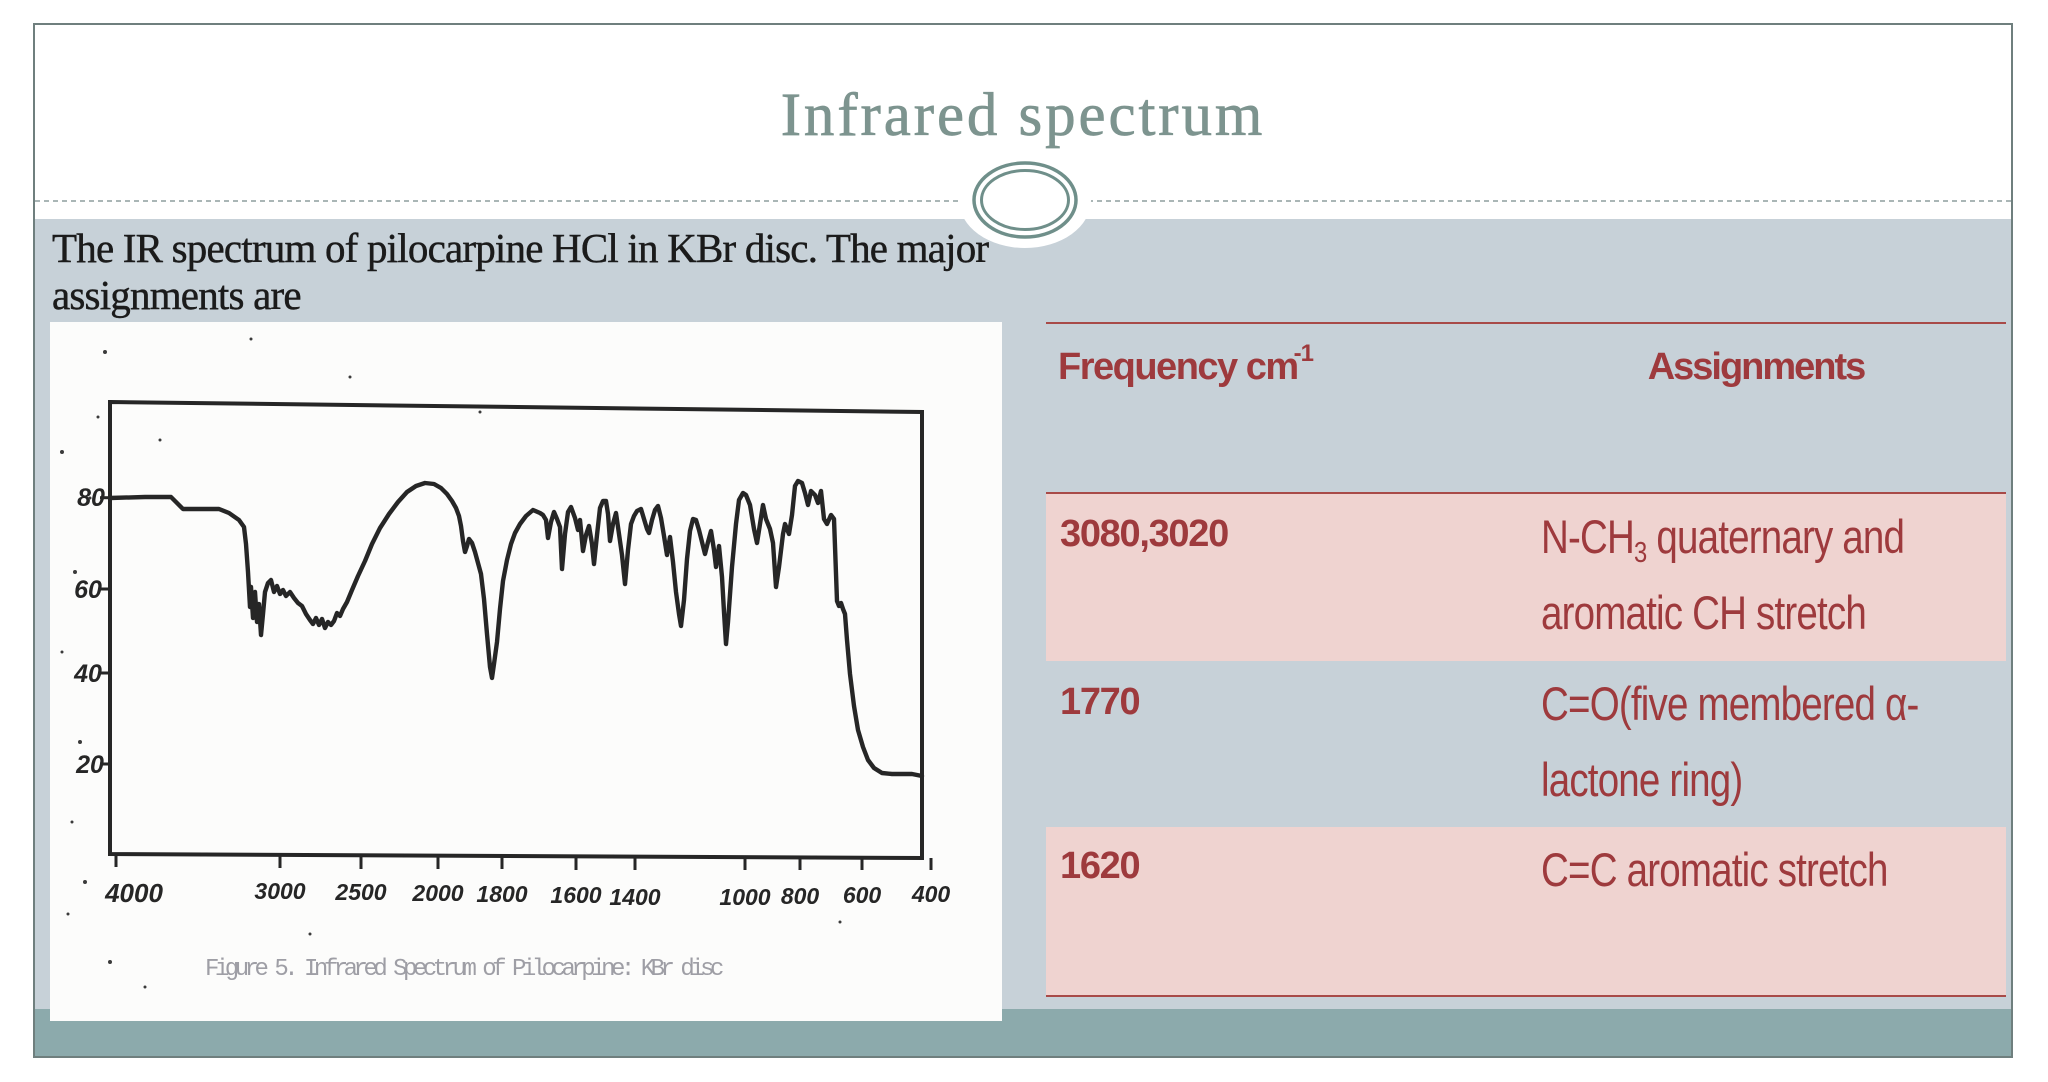  Describe the element at coordinates (88, 590) in the screenshot. I see `svg-text: 60` at that location.